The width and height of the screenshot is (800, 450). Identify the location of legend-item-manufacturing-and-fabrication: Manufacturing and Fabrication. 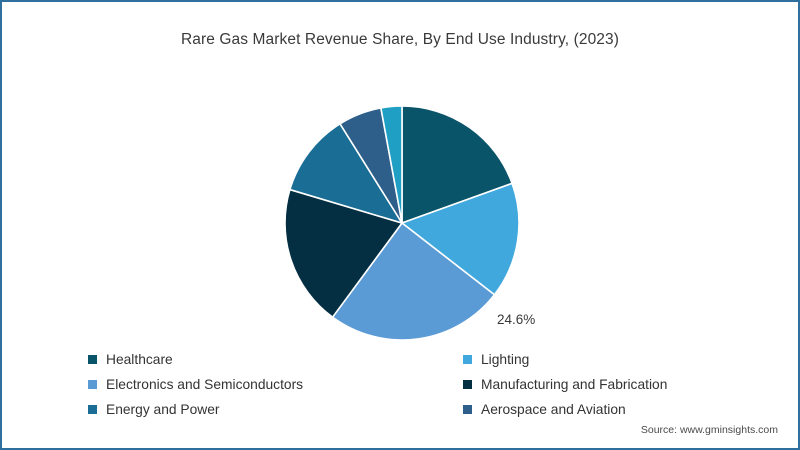
(595, 384).